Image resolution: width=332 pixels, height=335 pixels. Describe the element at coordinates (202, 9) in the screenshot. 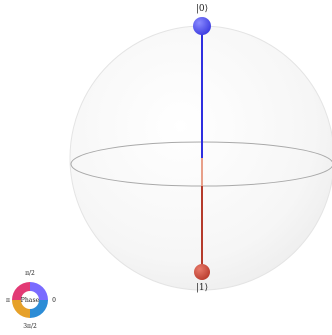

I see `north-pole-label: |0⟩` at that location.